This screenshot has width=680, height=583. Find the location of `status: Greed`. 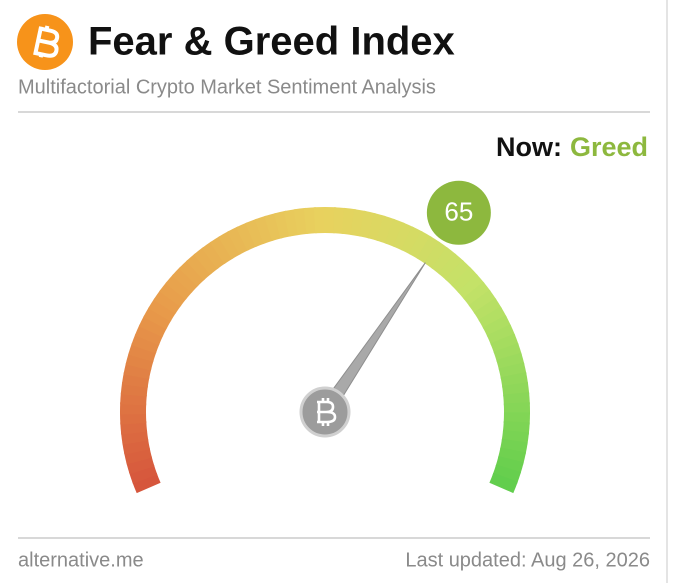

status: Greed is located at coordinates (609, 147).